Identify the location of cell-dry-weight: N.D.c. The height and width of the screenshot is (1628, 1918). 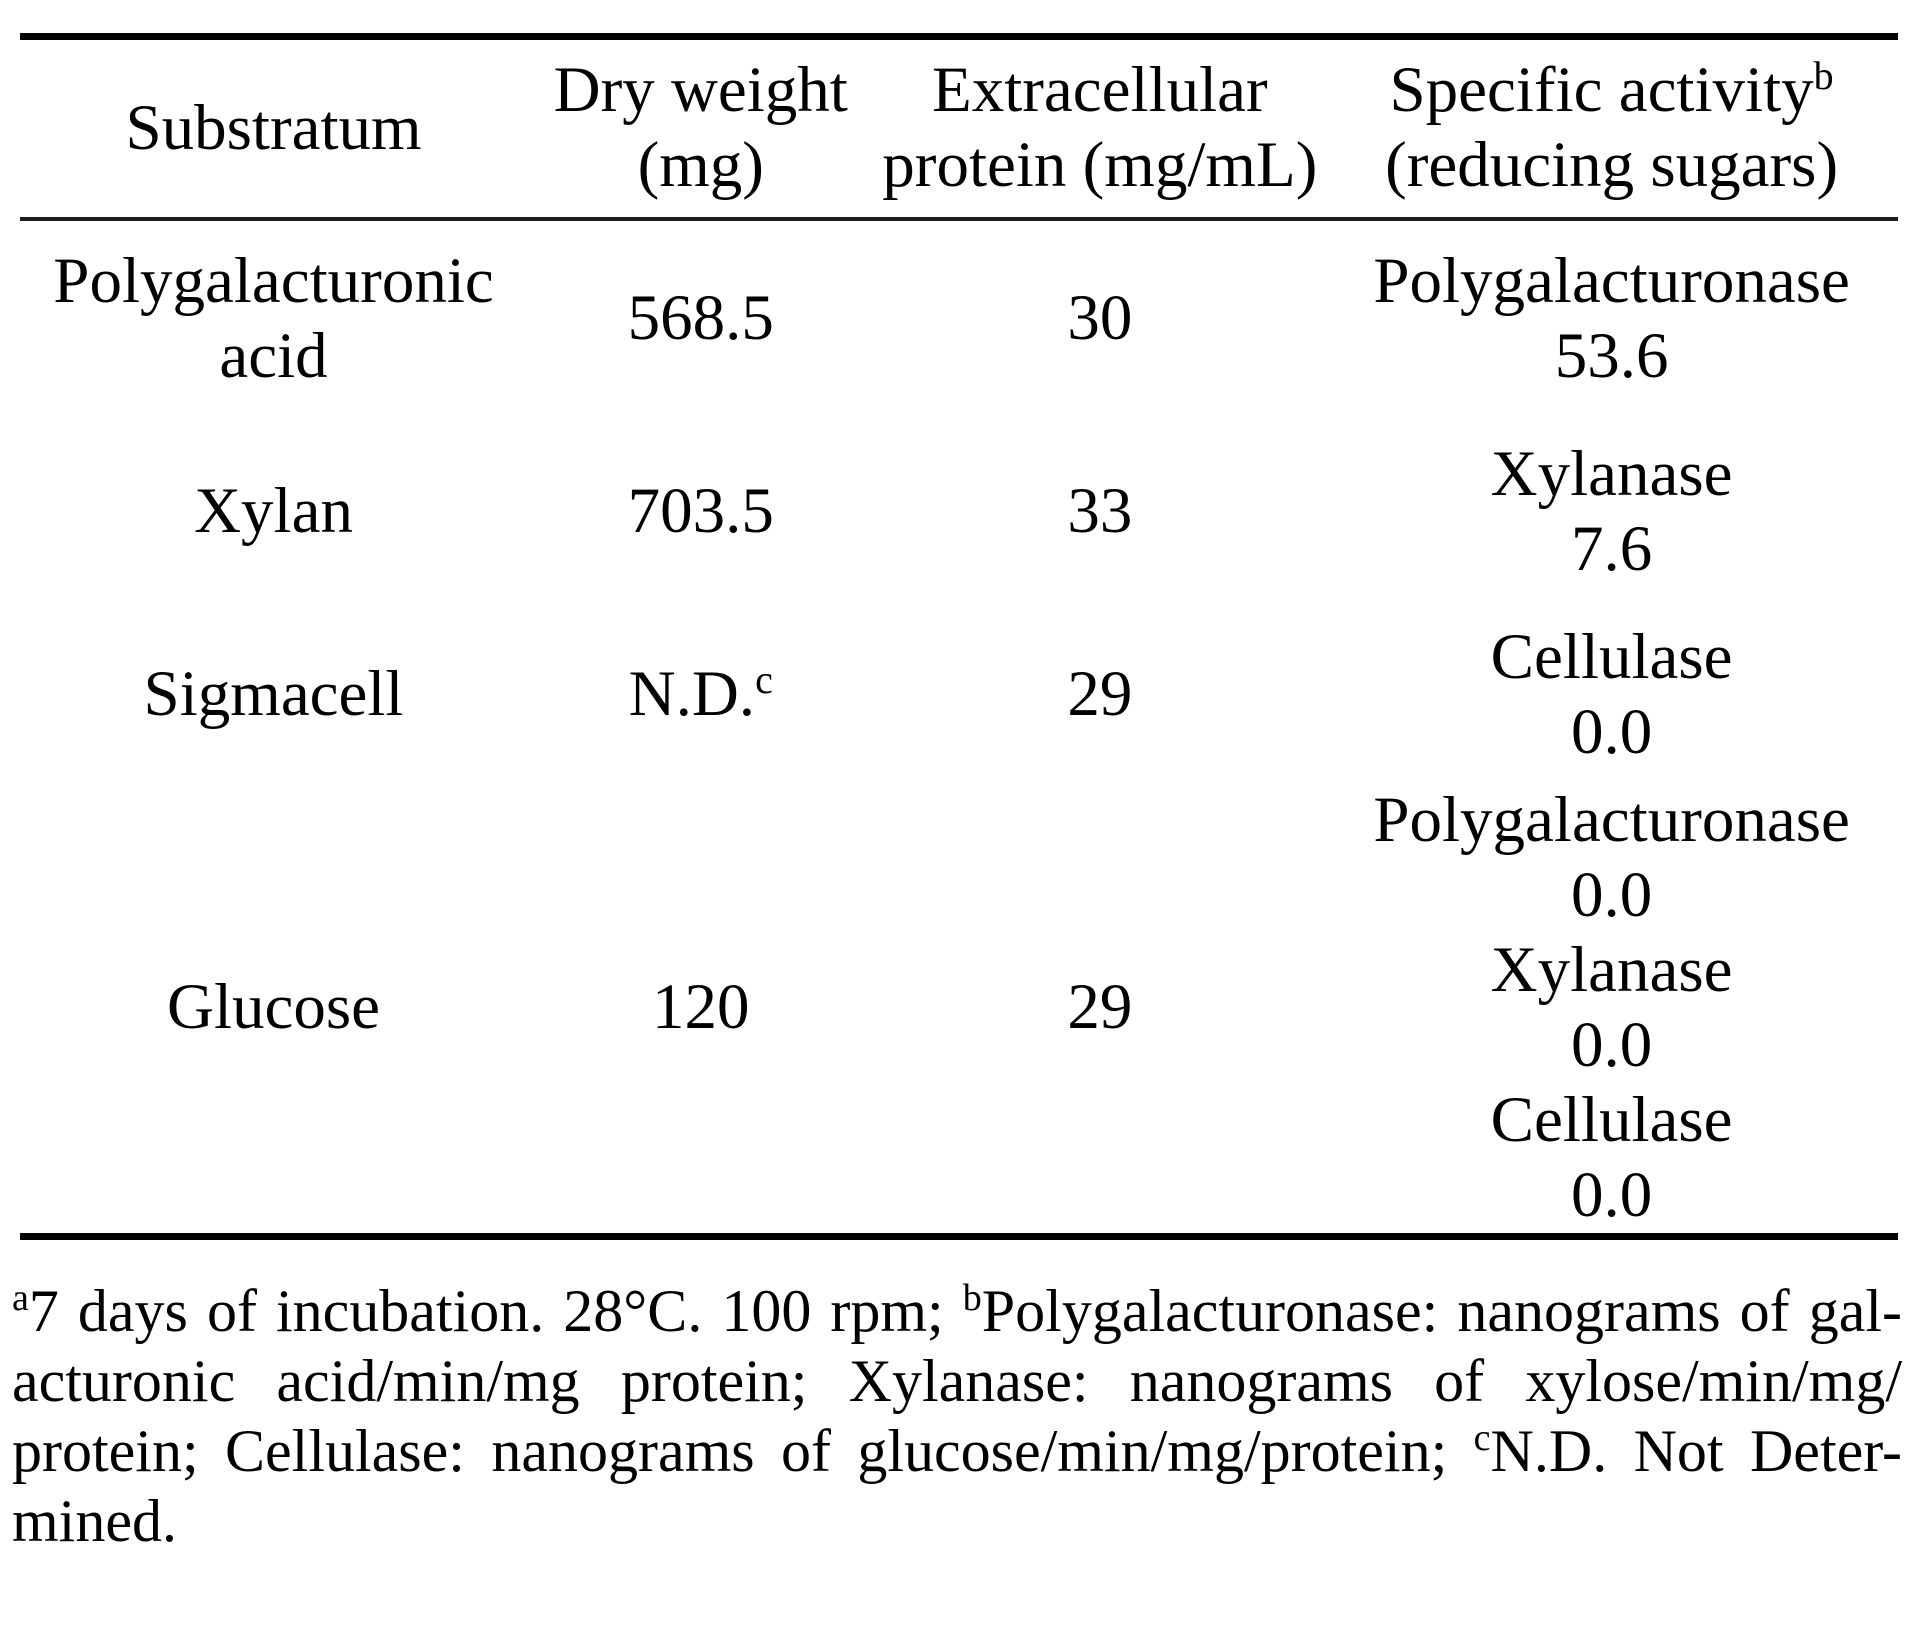
(700, 695).